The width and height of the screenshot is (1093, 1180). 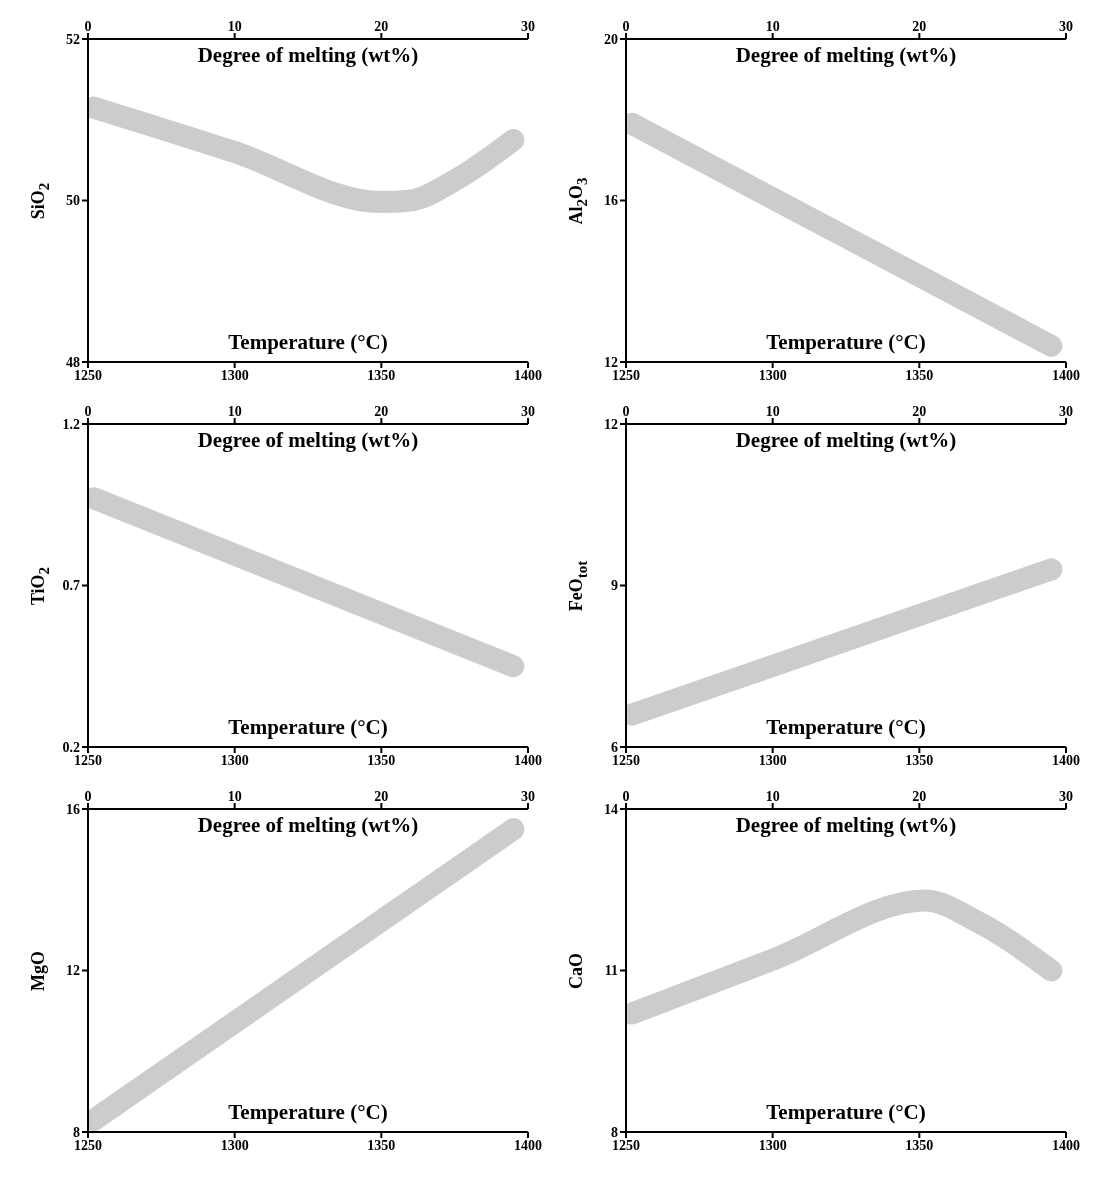 I want to click on y-tick-label: 0.2, so click(x=71, y=747).